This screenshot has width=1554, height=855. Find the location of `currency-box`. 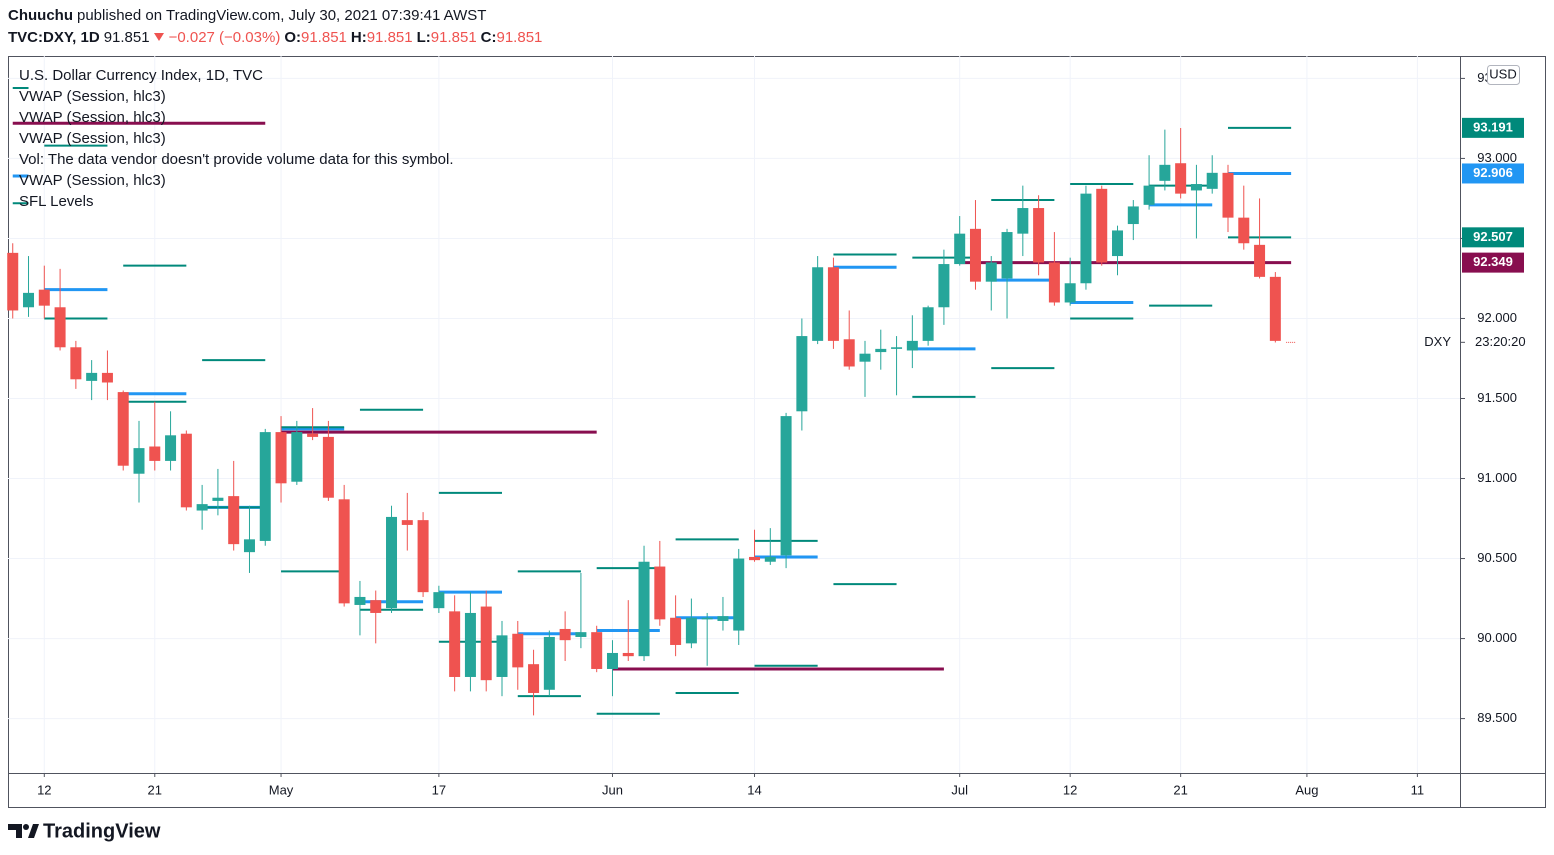

currency-box is located at coordinates (1503, 75).